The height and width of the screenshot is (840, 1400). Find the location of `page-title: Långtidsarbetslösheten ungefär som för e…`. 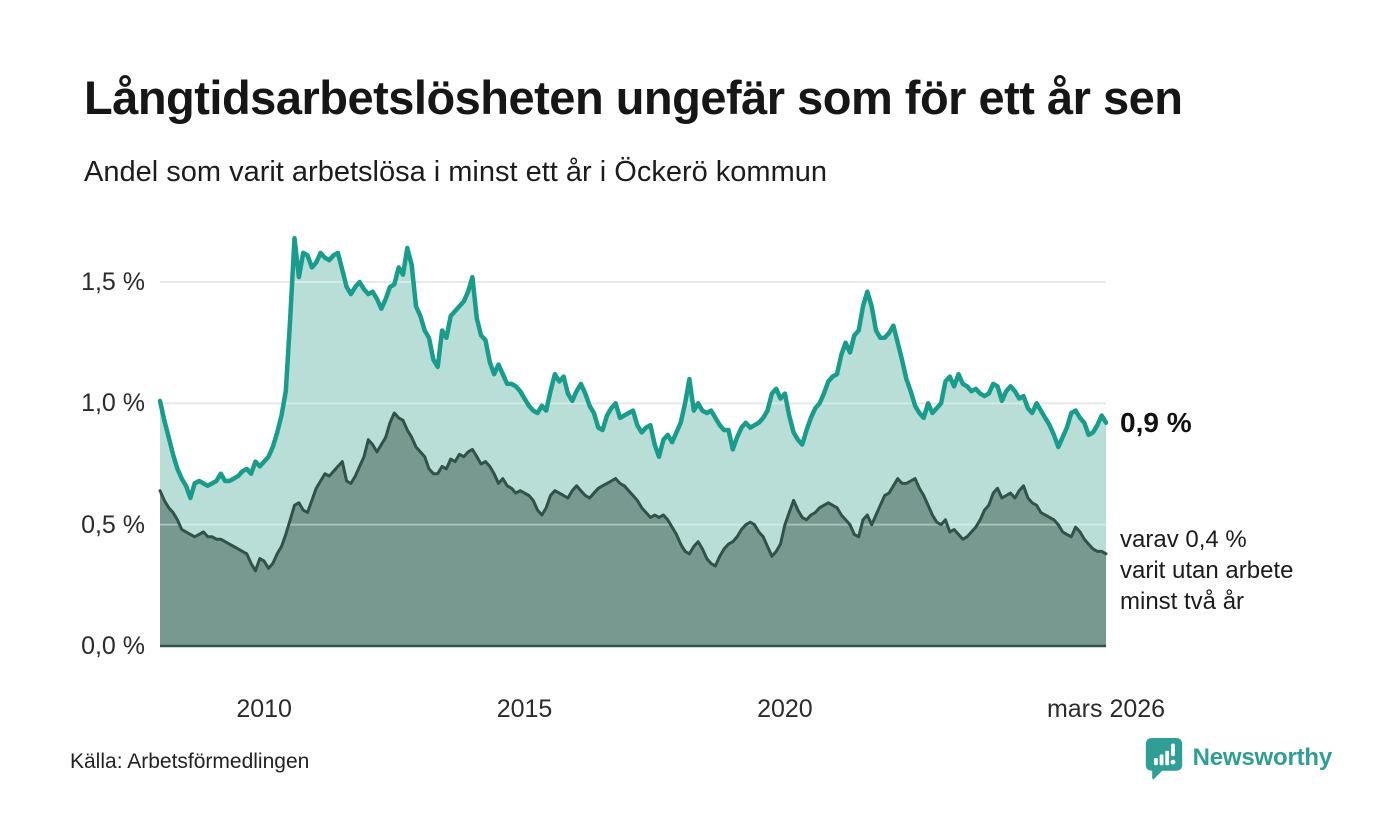

page-title: Långtidsarbetslösheten ungefär som för e… is located at coordinates (633, 97).